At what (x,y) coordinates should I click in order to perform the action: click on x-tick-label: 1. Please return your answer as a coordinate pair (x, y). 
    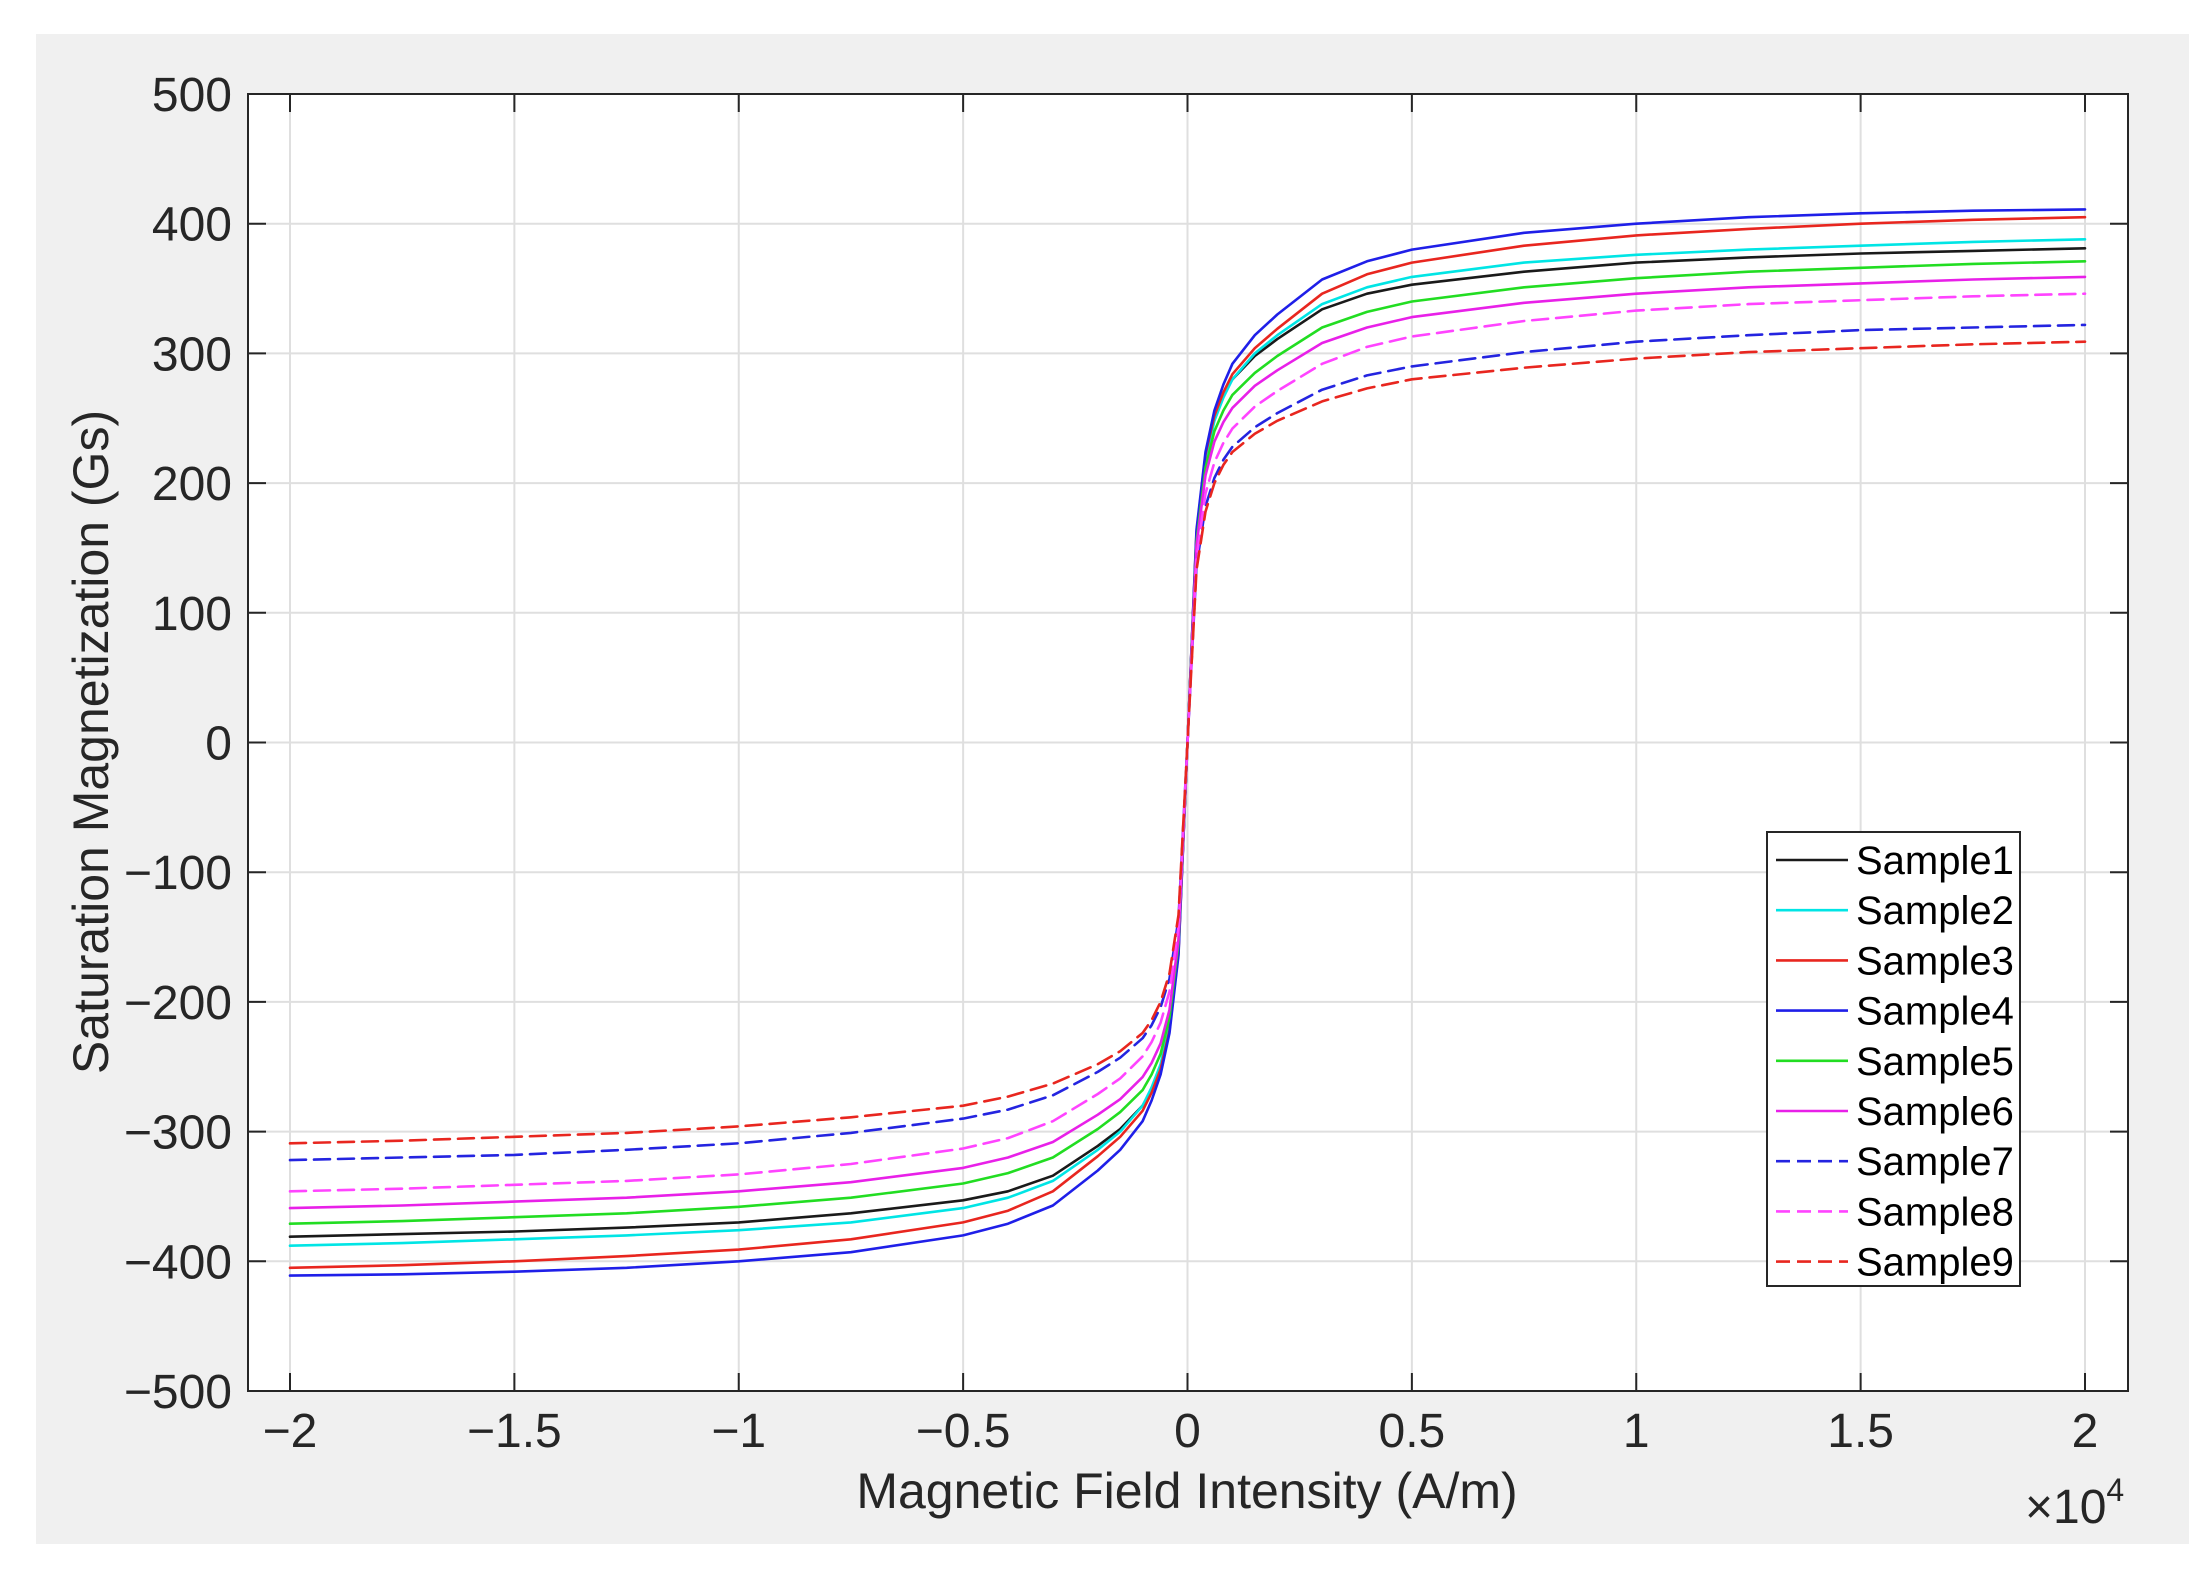
    Looking at the image, I should click on (1636, 1431).